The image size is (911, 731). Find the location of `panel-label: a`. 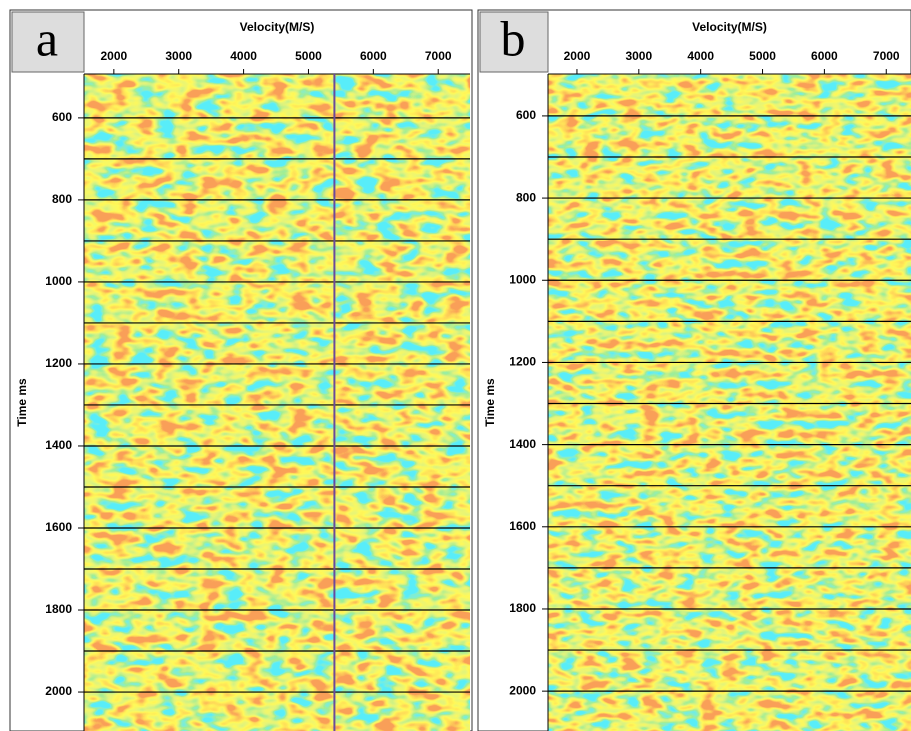

panel-label: a is located at coordinates (47, 38).